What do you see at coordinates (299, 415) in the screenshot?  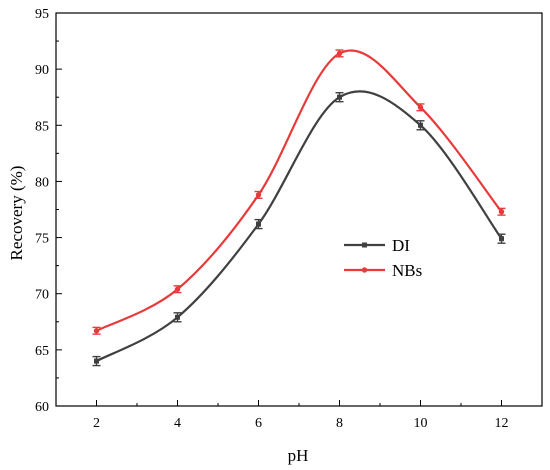 I see `x-axis-ticks: 2 4 6 8 10 12` at bounding box center [299, 415].